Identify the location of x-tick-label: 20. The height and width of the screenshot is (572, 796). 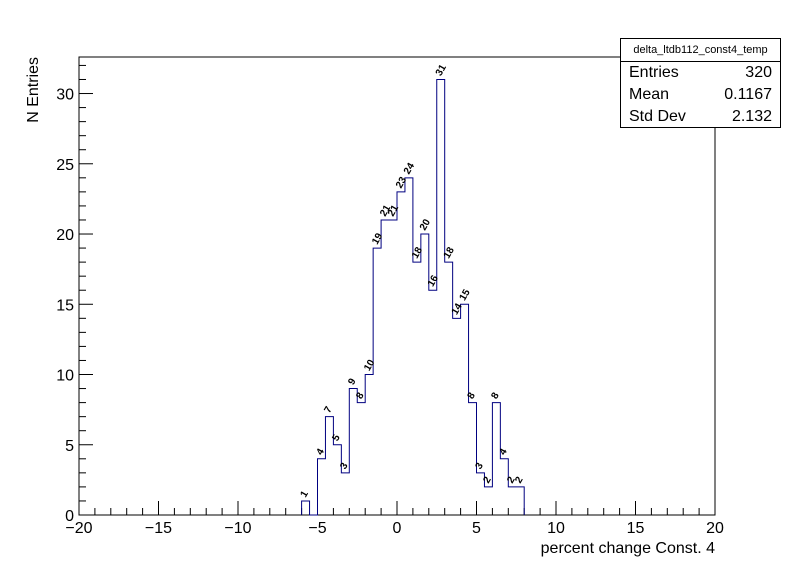
(715, 528).